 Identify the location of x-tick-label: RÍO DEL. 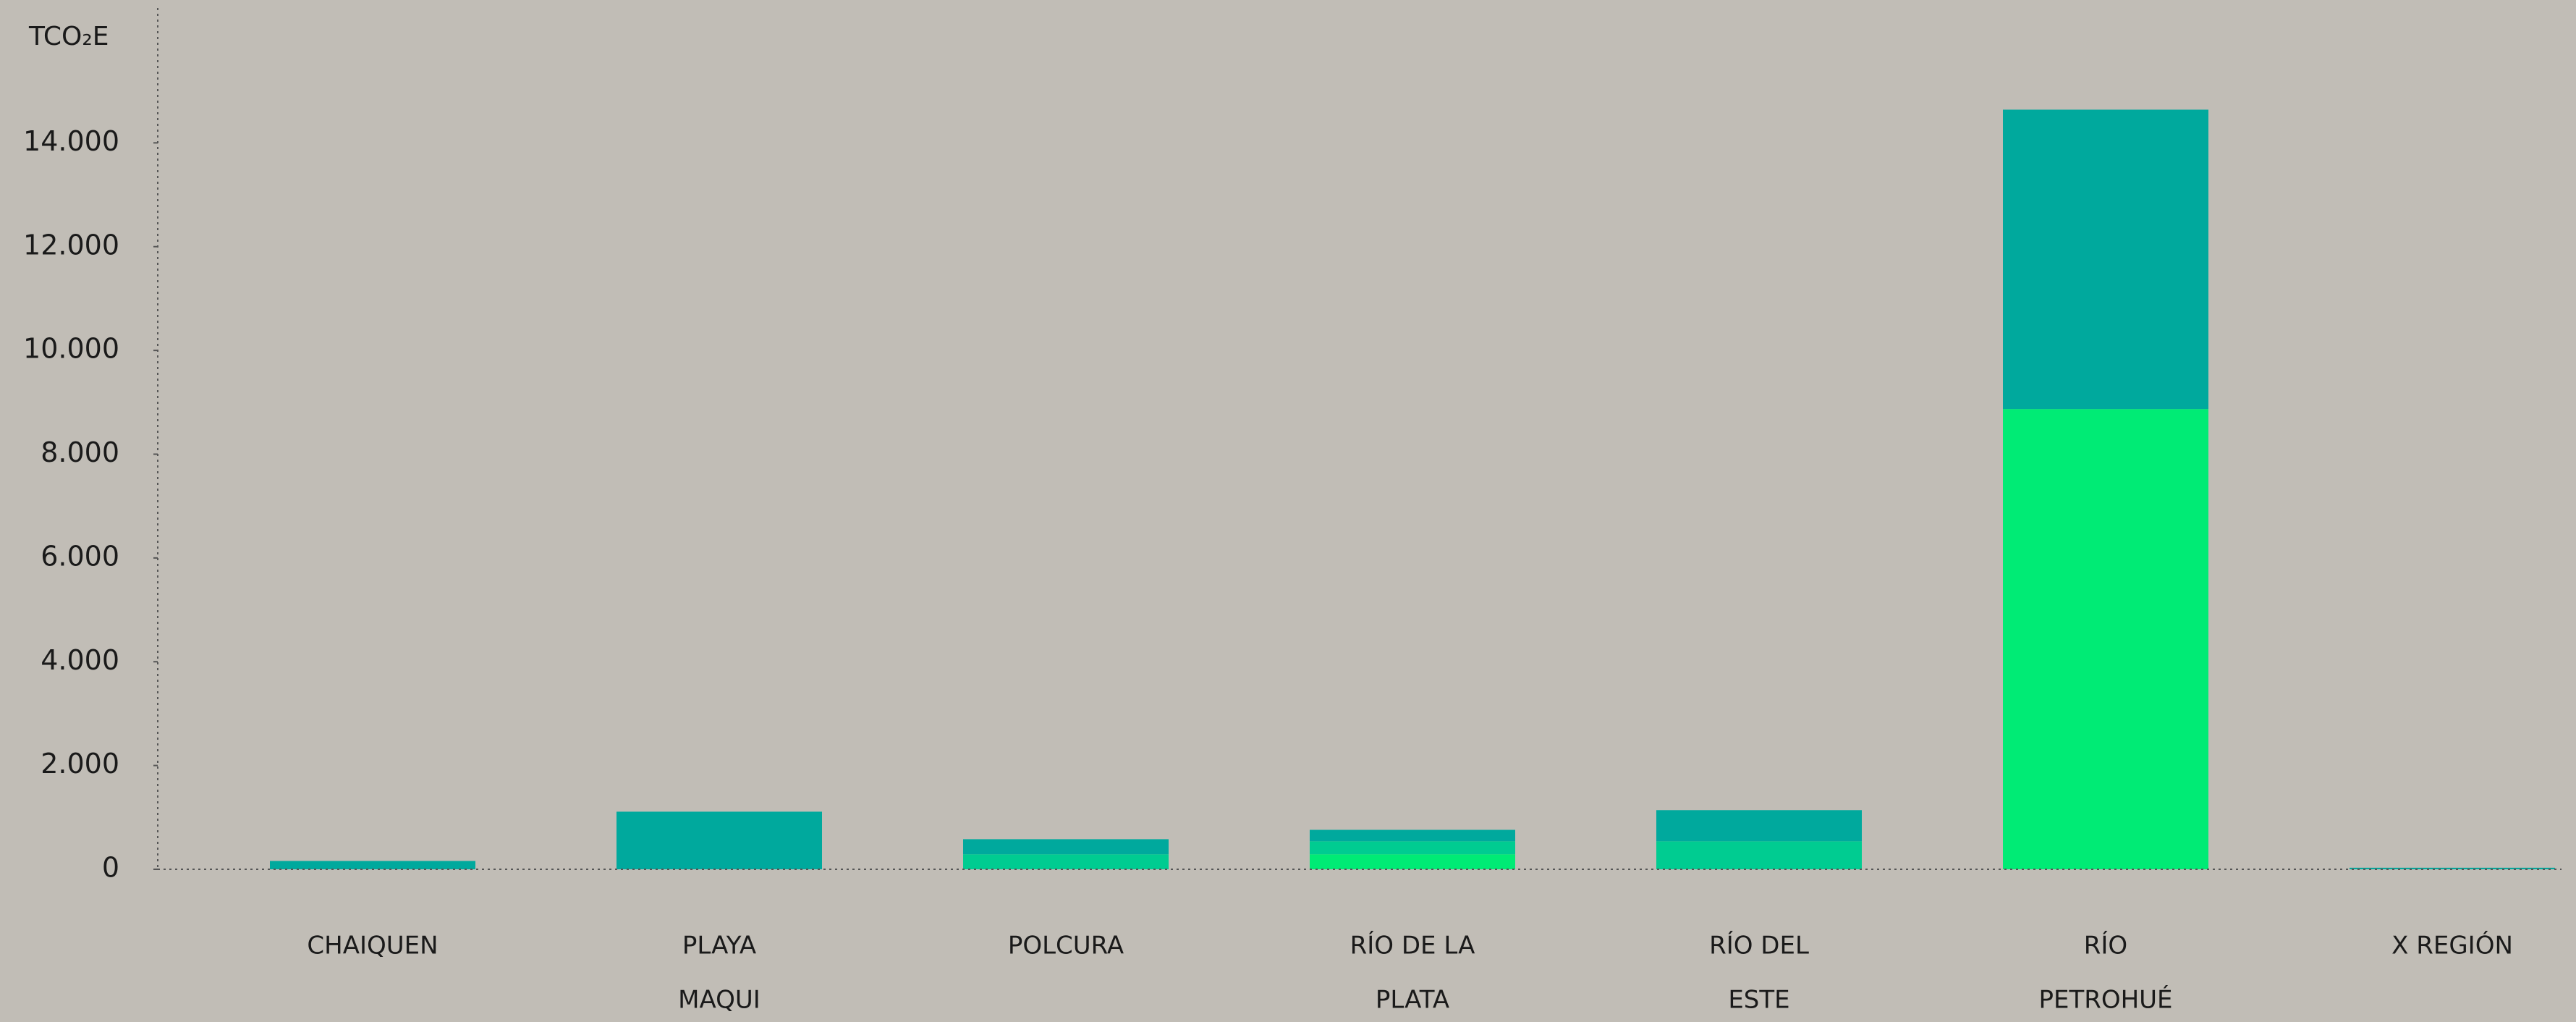
(1759, 945).